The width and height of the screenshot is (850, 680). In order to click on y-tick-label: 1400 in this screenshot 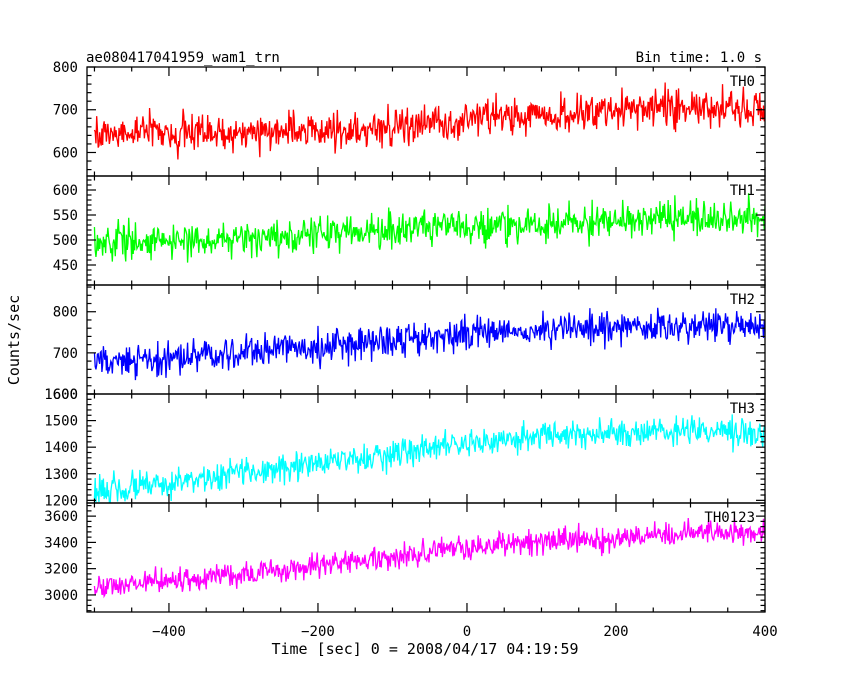, I will do `click(61, 448)`.